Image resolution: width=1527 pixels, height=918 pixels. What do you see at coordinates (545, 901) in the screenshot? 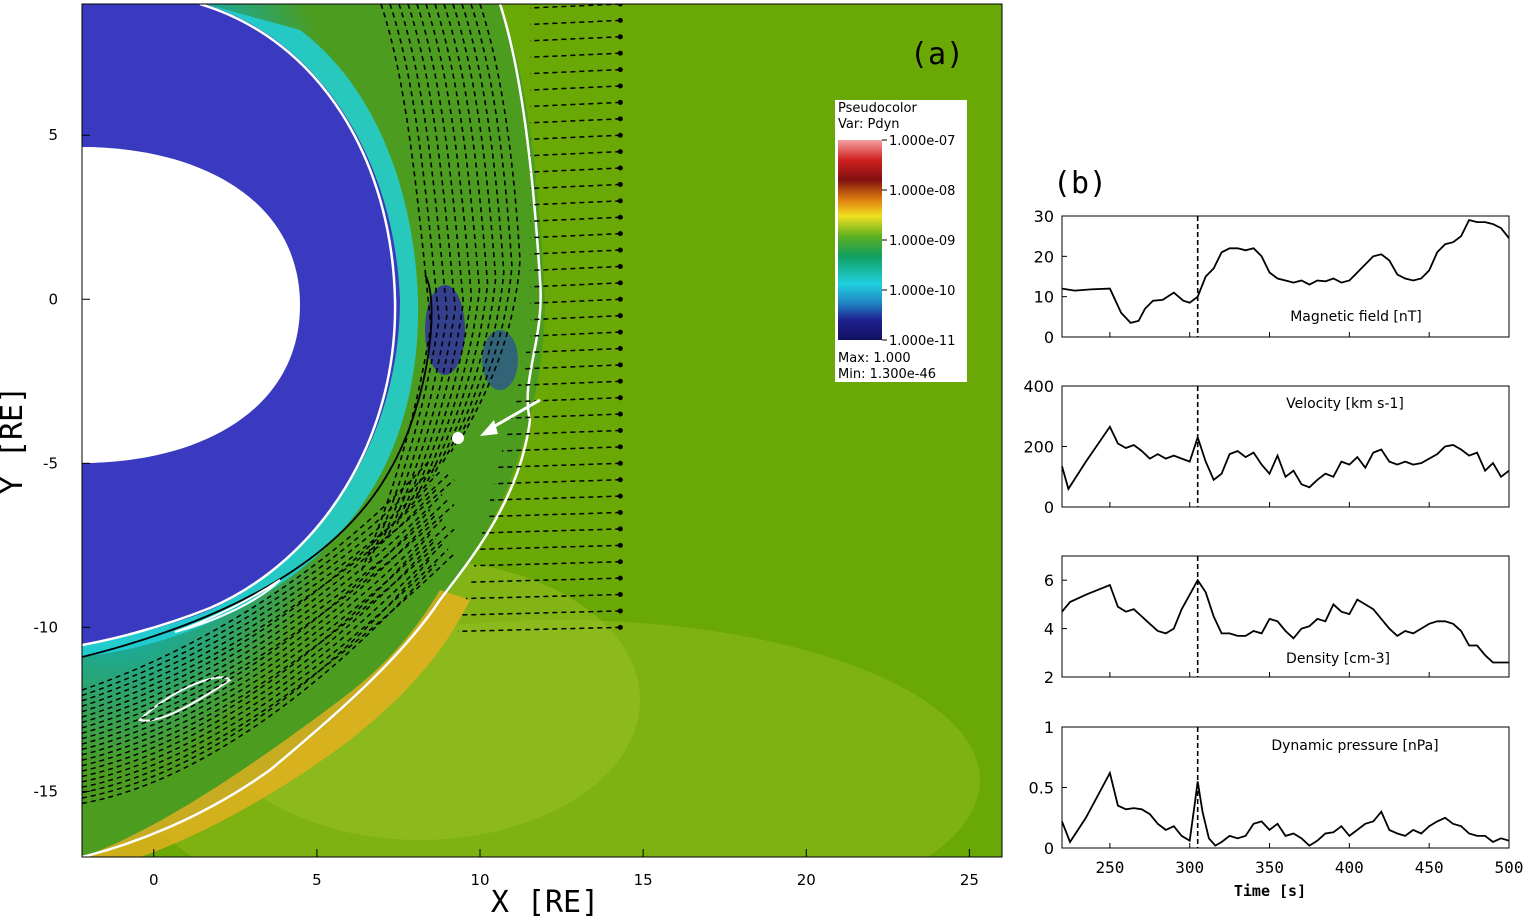
I see `panel-a-xlabel: X [RE]` at bounding box center [545, 901].